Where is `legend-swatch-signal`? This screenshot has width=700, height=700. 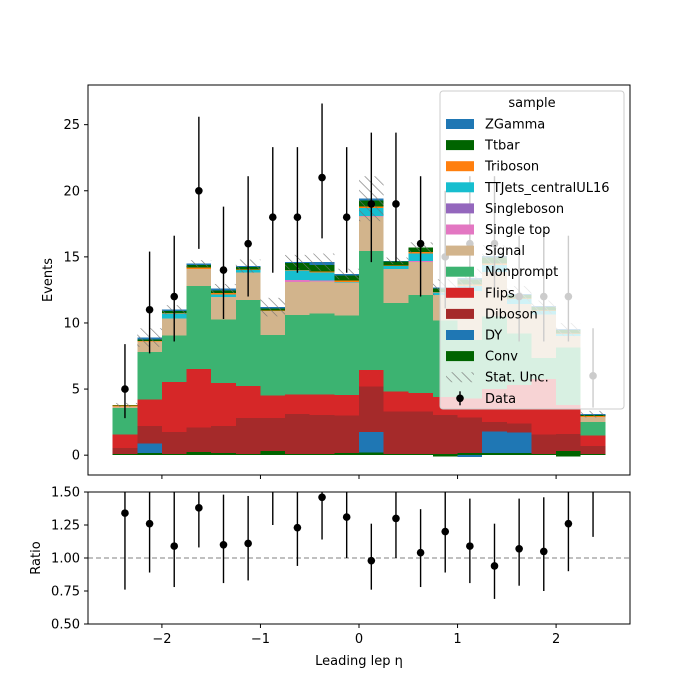
legend-swatch-signal is located at coordinates (460, 250).